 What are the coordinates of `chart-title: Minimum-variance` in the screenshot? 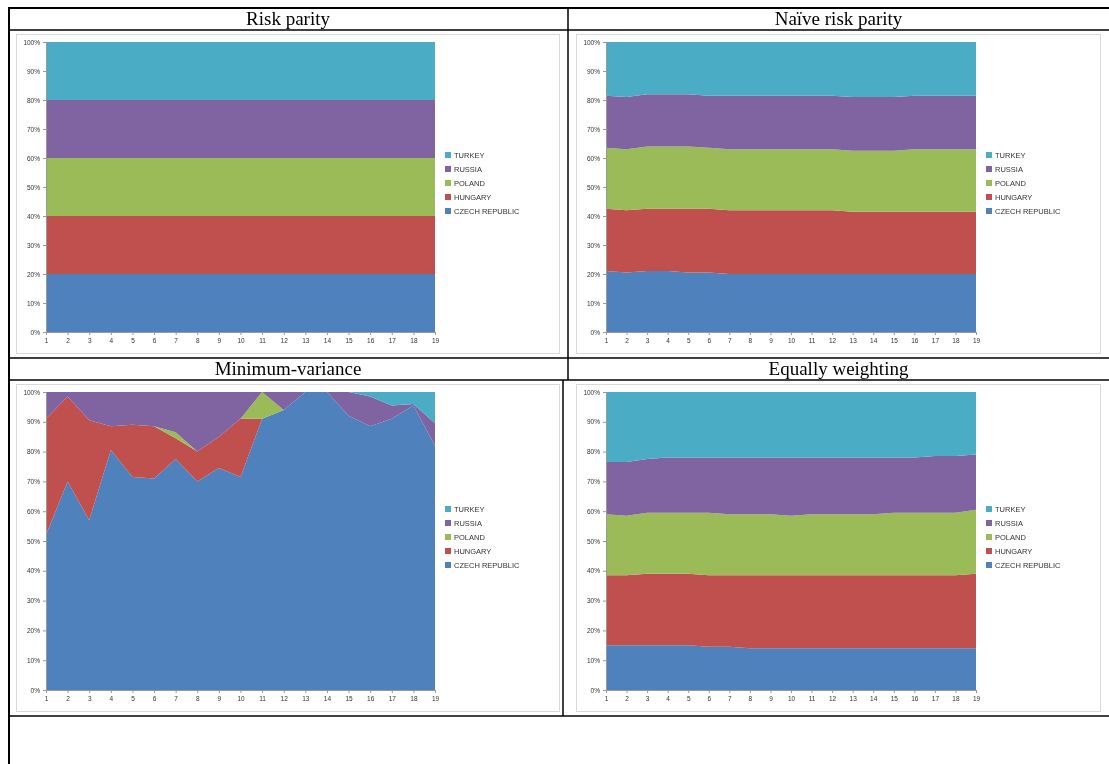 It's located at (288, 369).